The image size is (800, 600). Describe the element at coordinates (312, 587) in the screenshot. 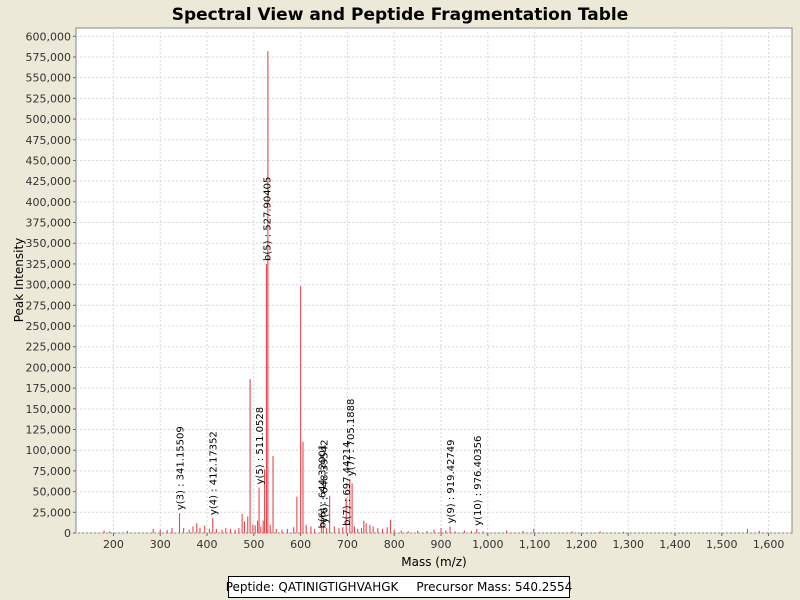

I see `peptide-label: Peptide: QATINIGTIGHVAHGK` at that location.